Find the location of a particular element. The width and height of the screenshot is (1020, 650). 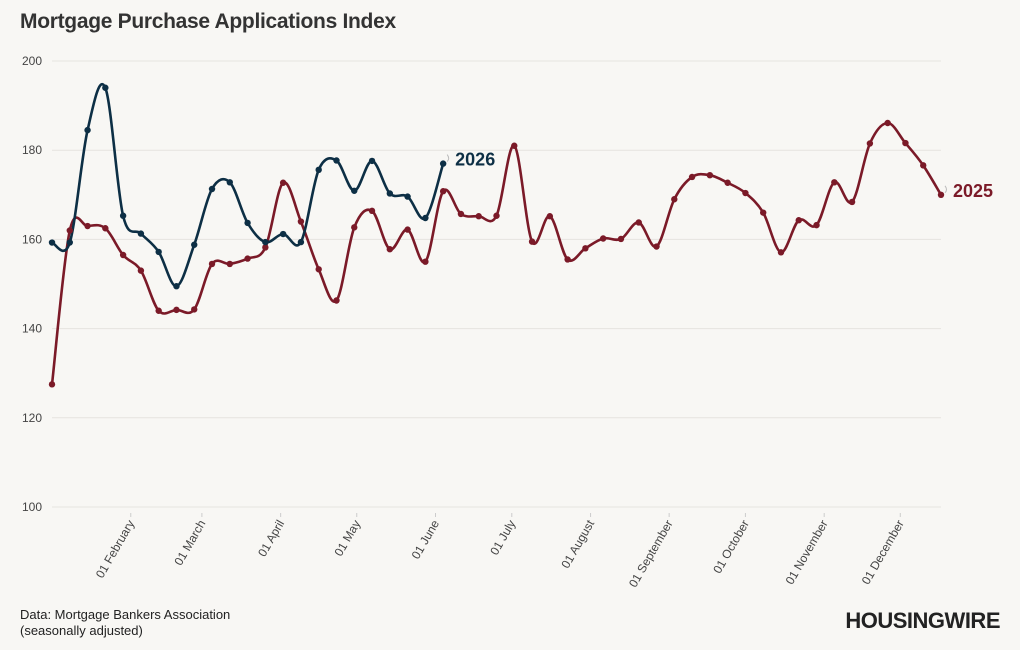

y-tick-label: 180 is located at coordinates (32, 150).